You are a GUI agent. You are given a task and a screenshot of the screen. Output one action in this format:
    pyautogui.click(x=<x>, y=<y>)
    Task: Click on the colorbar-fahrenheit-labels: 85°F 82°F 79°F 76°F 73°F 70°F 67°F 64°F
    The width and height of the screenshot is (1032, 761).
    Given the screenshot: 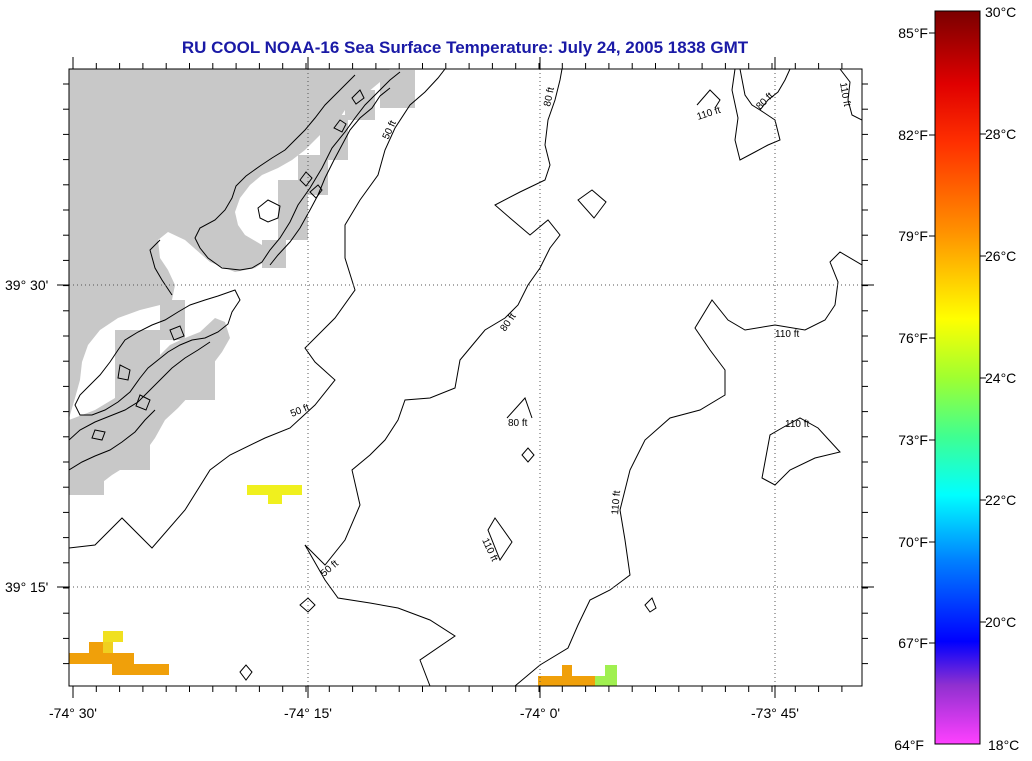 What is the action you would take?
    pyautogui.click(x=911, y=389)
    